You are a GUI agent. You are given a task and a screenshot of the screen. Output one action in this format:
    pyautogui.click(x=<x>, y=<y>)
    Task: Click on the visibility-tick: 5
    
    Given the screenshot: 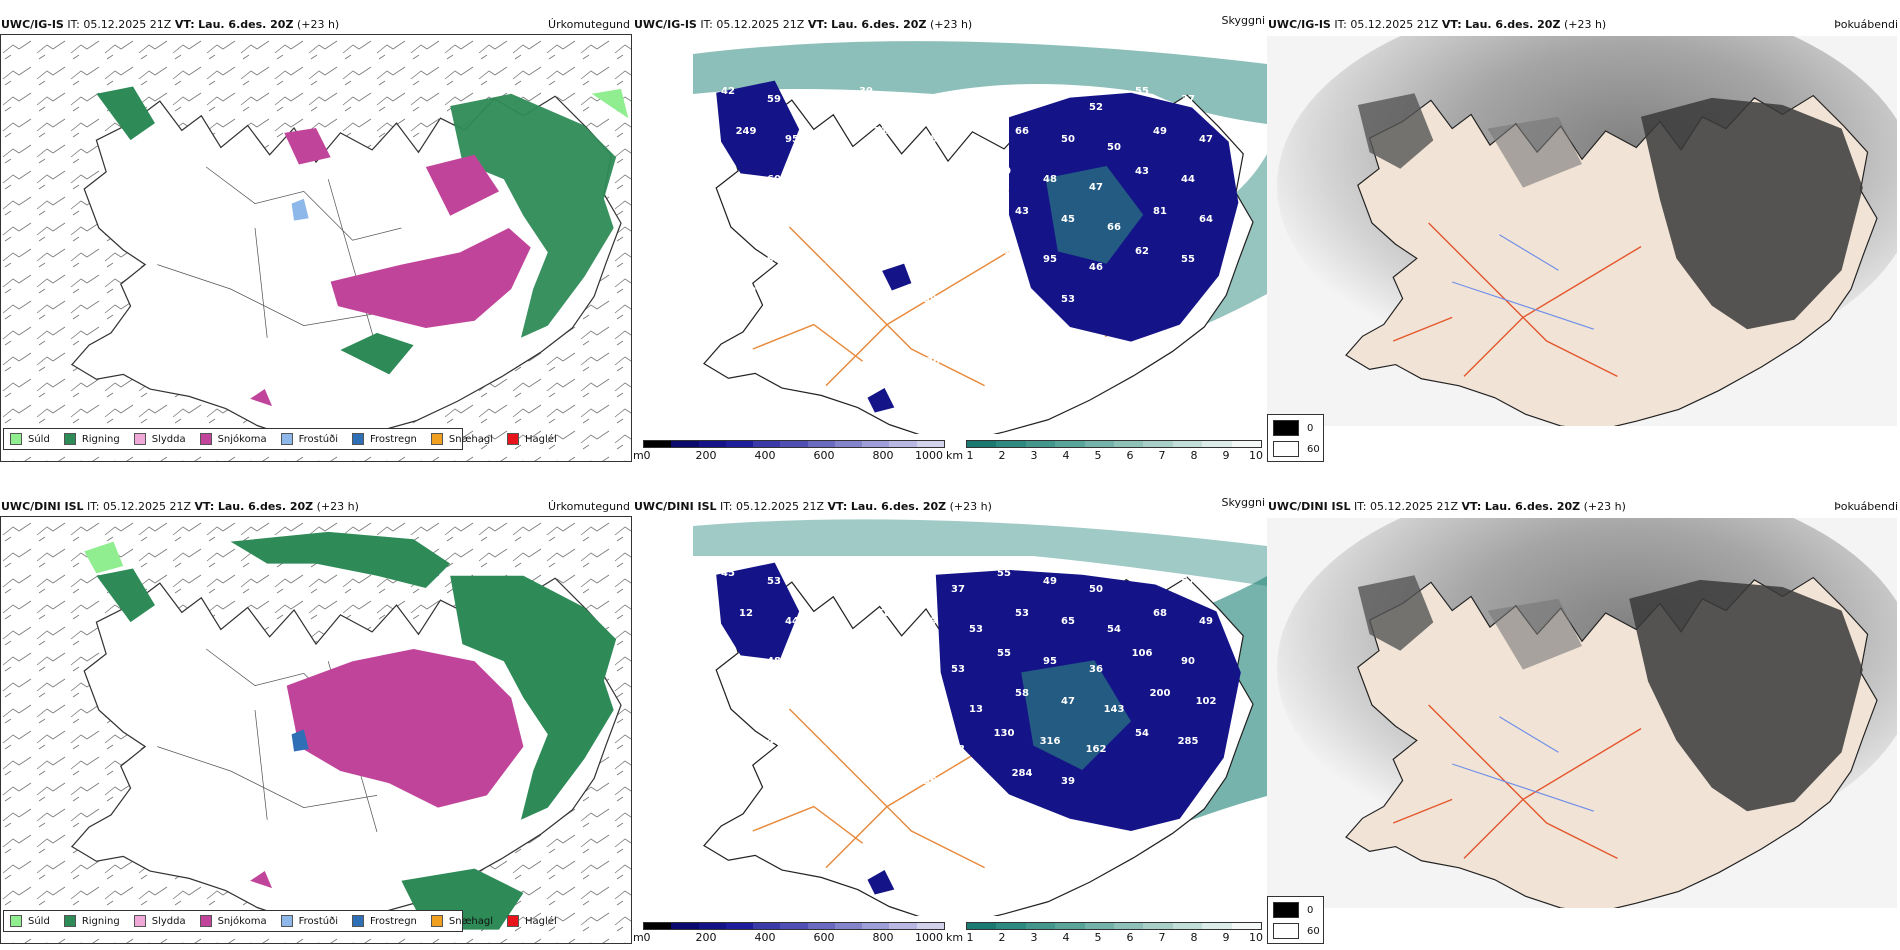 What is the action you would take?
    pyautogui.click(x=1098, y=455)
    